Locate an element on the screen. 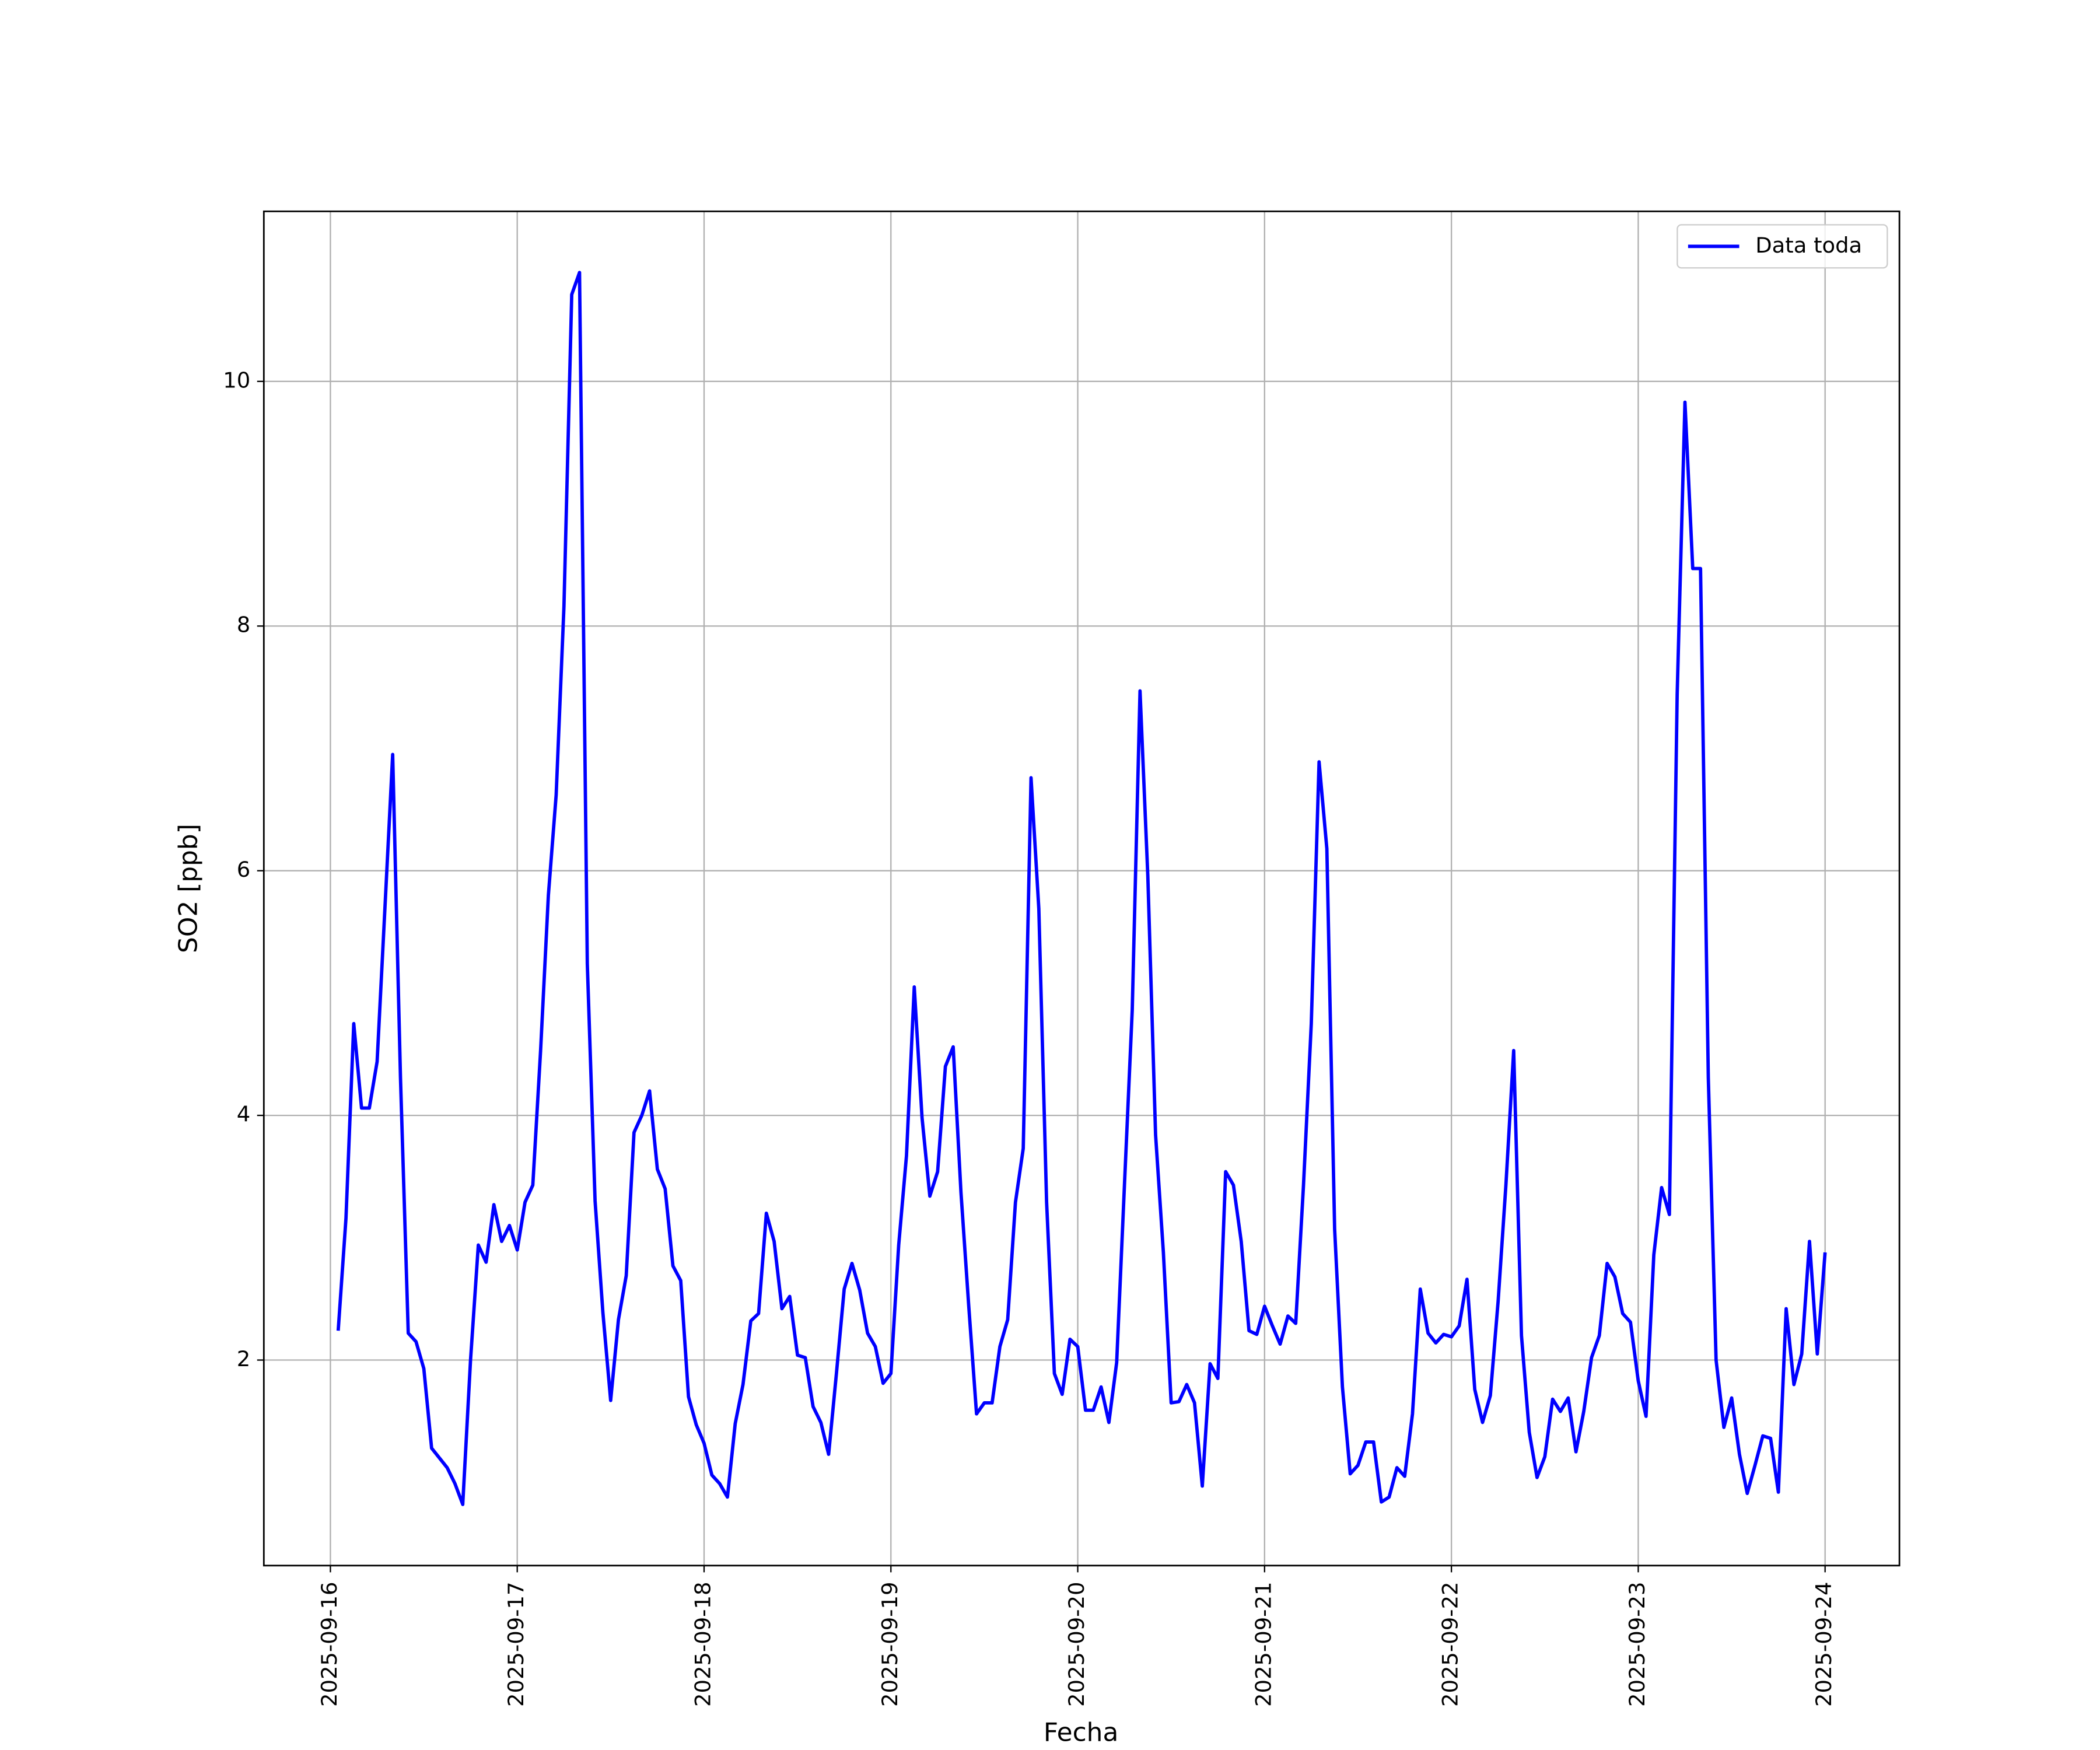 The width and height of the screenshot is (2100, 1750). x-tick-label: 2025-09-19 is located at coordinates (889, 1644).